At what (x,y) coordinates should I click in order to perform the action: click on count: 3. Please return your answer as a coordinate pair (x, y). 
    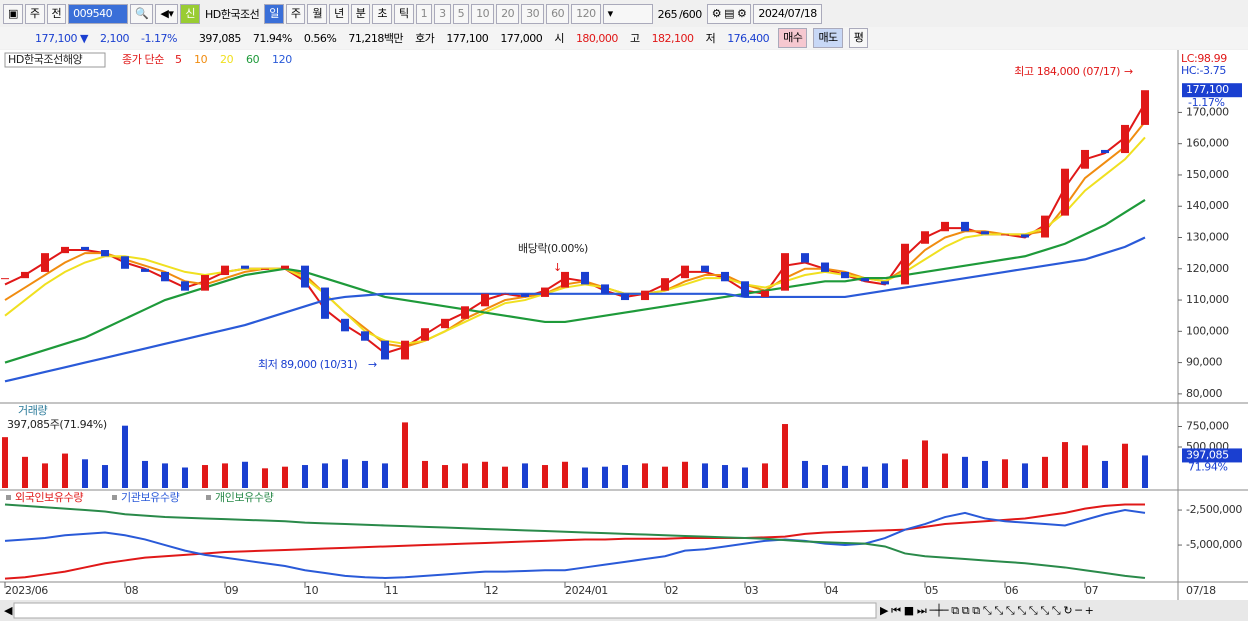
    Looking at the image, I should click on (442, 14).